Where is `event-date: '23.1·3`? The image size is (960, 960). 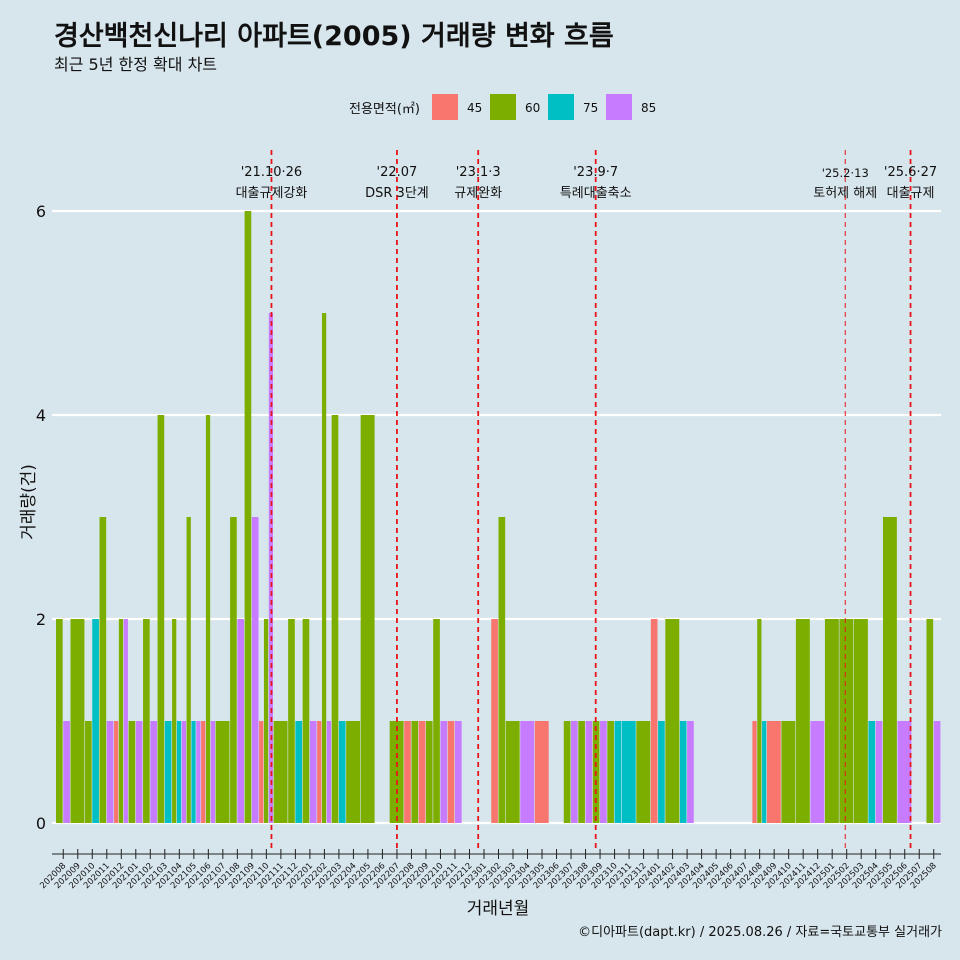
event-date: '23.1·3 is located at coordinates (478, 172).